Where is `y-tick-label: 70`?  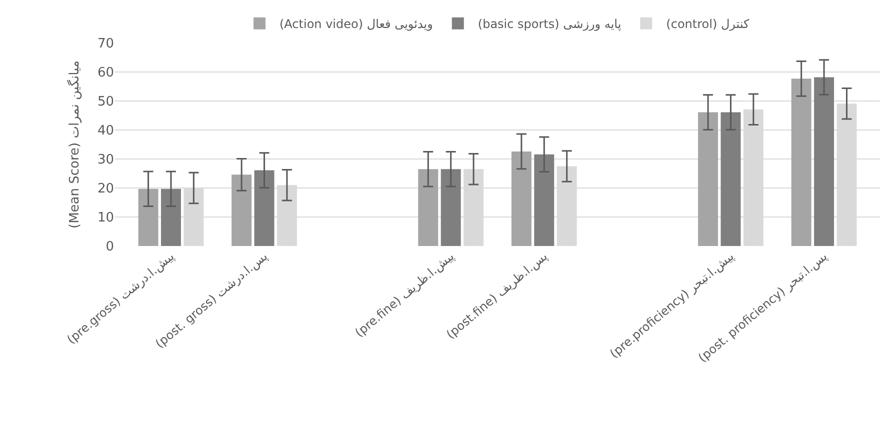
y-tick-label: 70 is located at coordinates (105, 44).